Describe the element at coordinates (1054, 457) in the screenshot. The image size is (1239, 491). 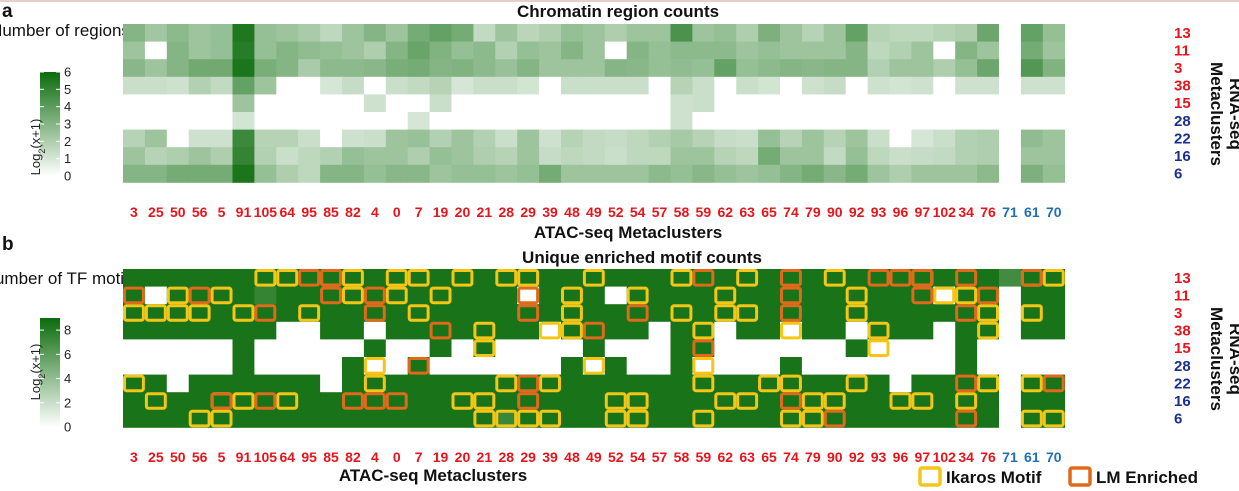
I see `panel-b-x-tick-70: 70` at that location.